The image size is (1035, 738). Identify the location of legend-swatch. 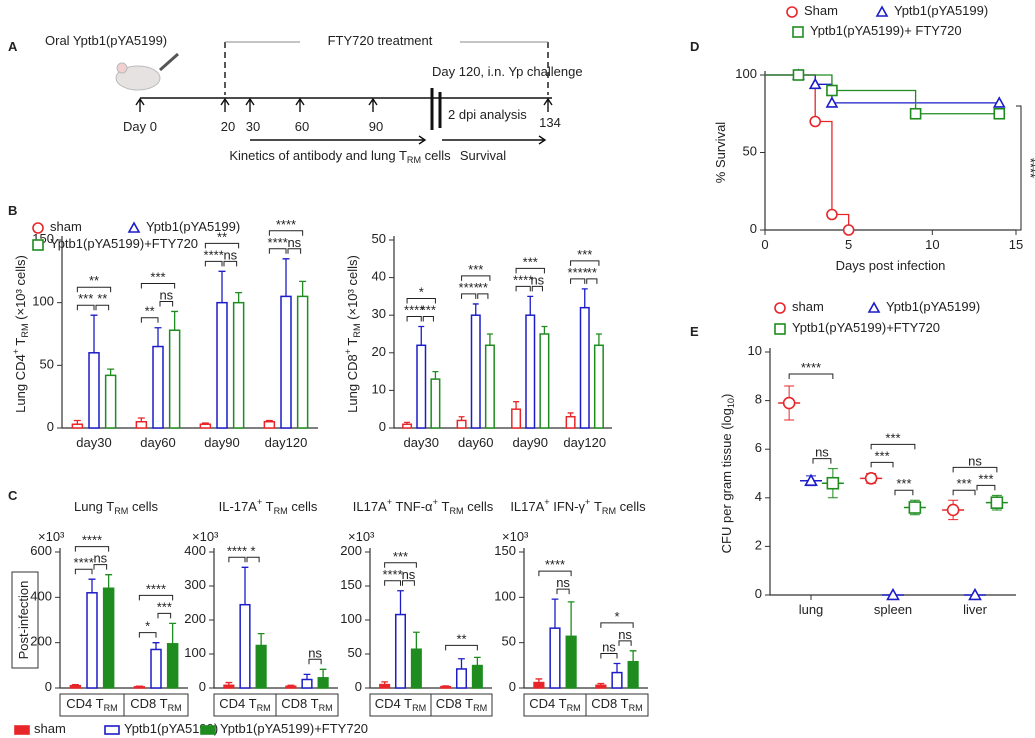
(208, 730).